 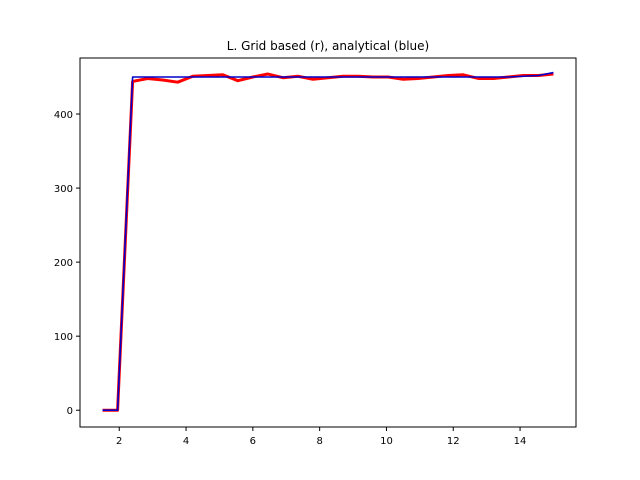 What do you see at coordinates (186, 441) in the screenshot?
I see `x-tick-label: 4` at bounding box center [186, 441].